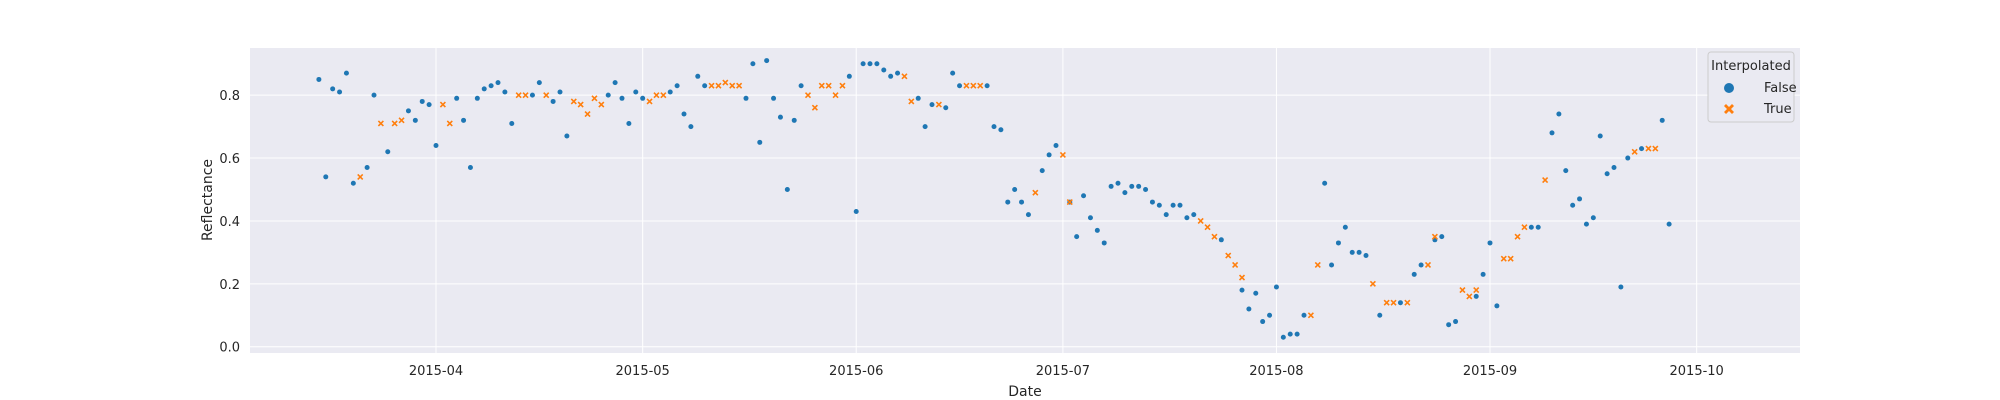 Image resolution: width=2000 pixels, height=400 pixels. What do you see at coordinates (1751, 66) in the screenshot?
I see `legend-title: Interpolated` at bounding box center [1751, 66].